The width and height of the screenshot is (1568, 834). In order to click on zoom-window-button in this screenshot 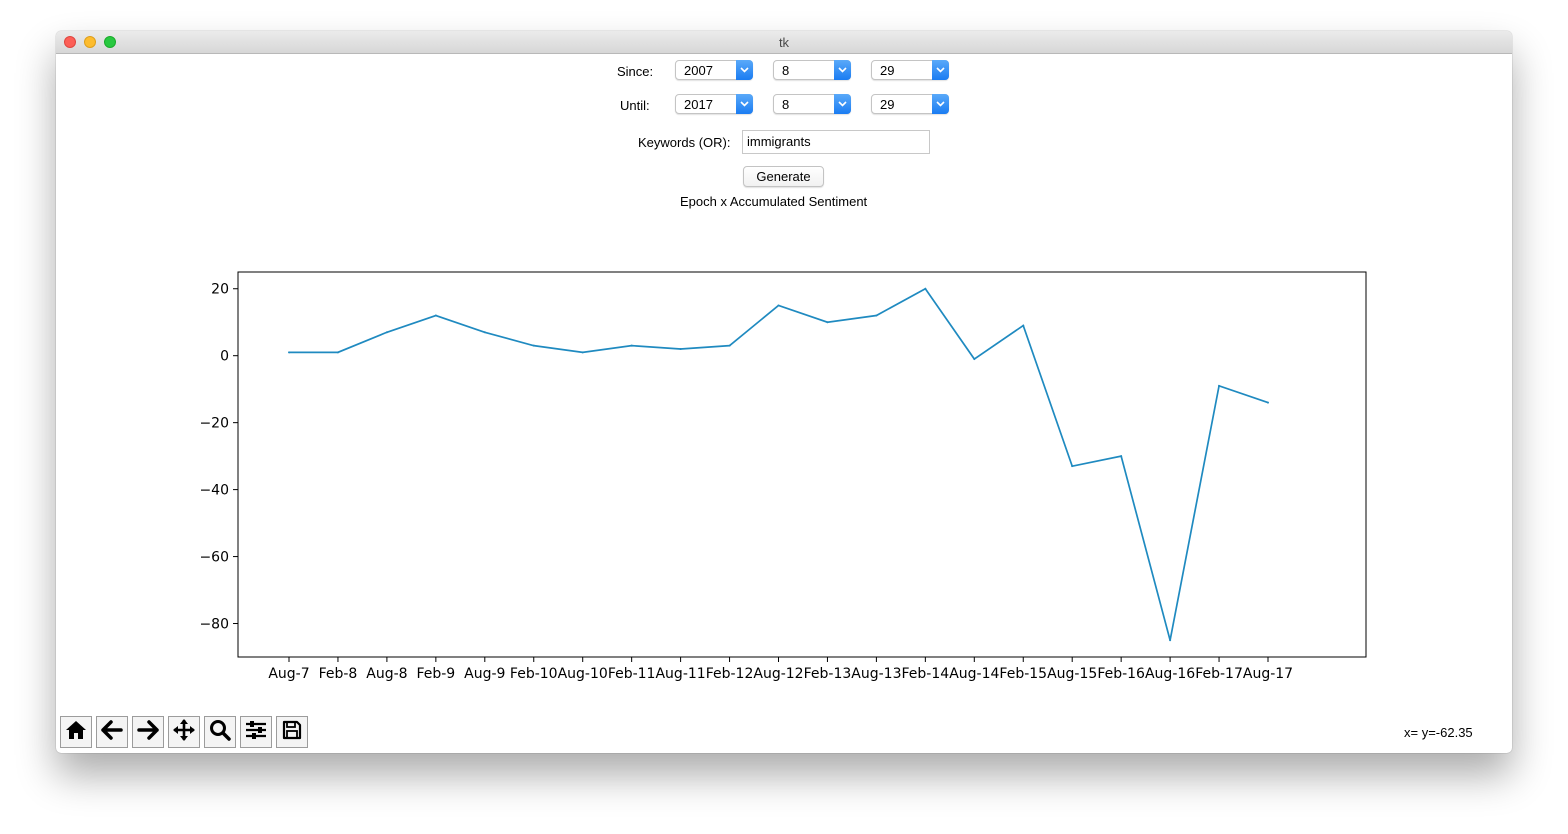, I will do `click(110, 42)`.